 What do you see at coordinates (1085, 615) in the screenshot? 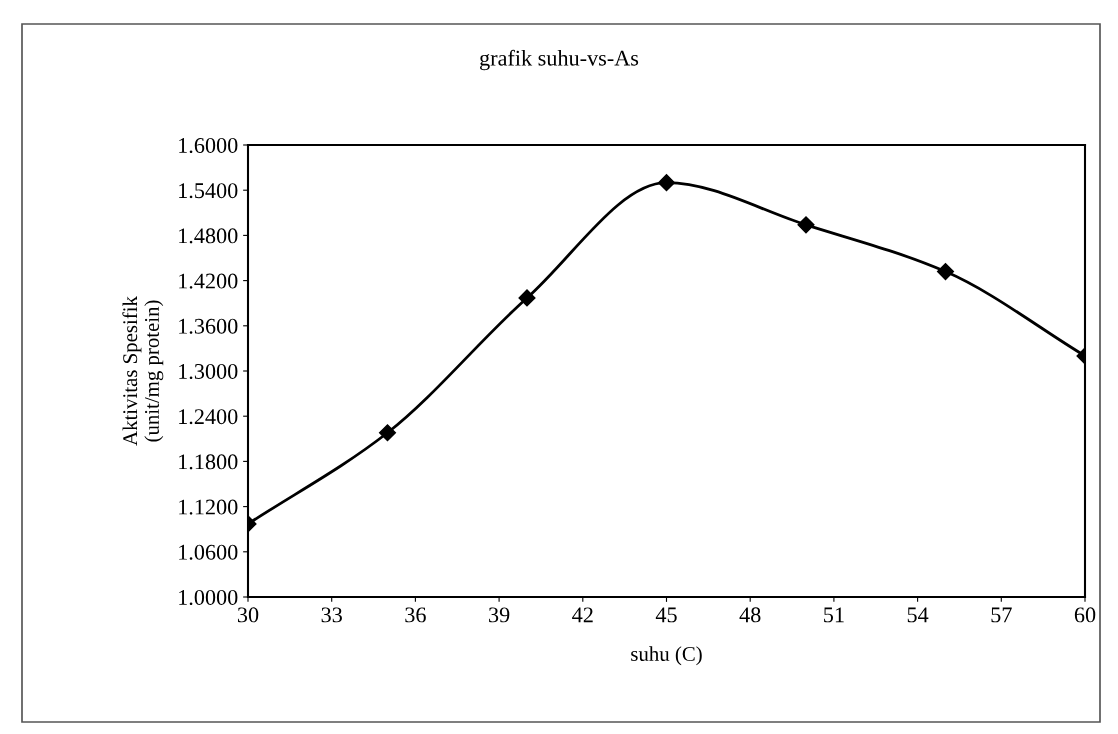
I see `x-tick-label: 60` at bounding box center [1085, 615].